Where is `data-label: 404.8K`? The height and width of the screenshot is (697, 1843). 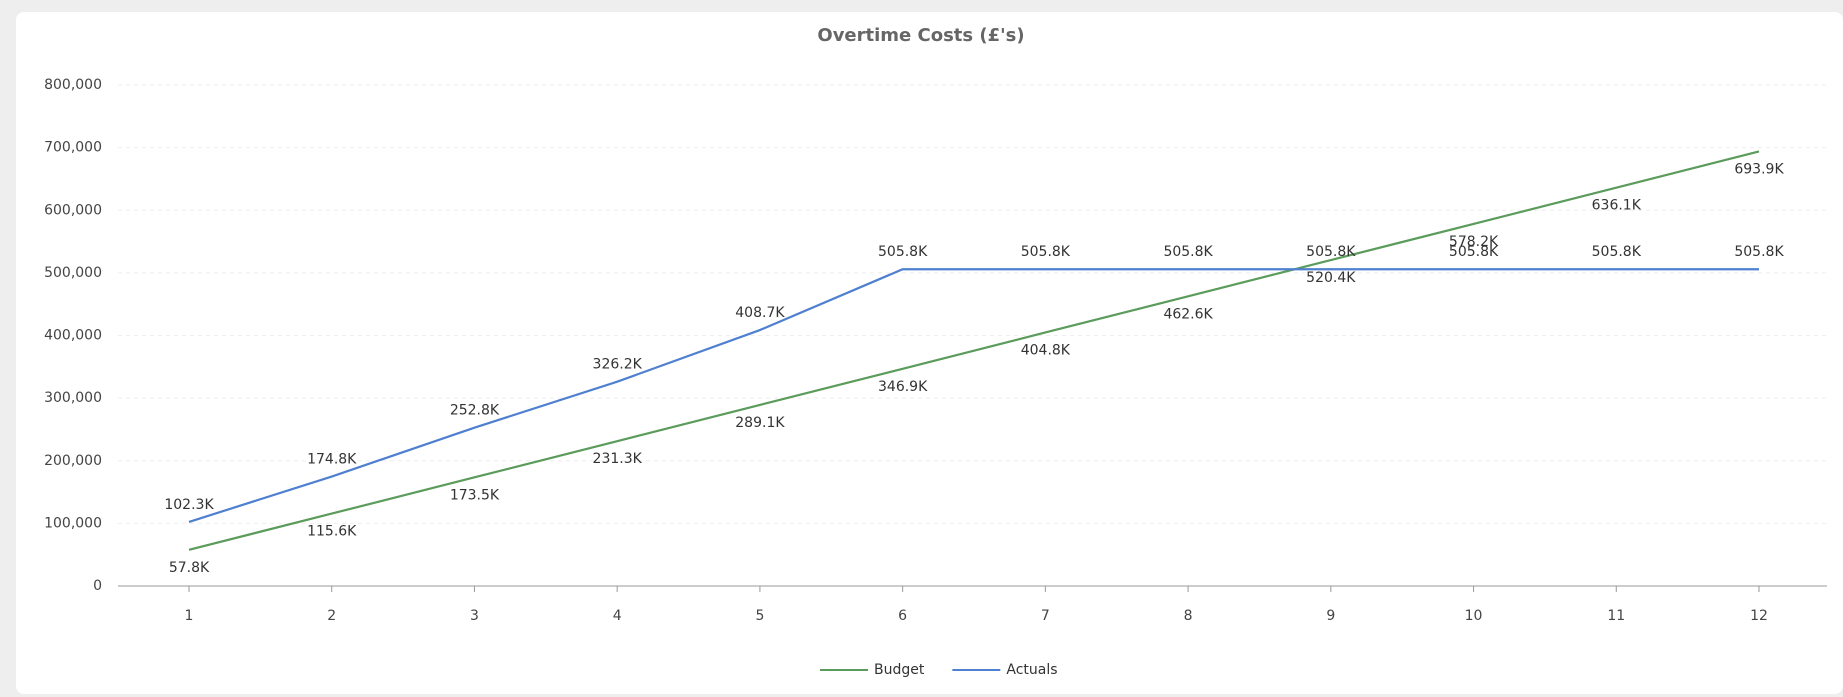
data-label: 404.8K is located at coordinates (1046, 350).